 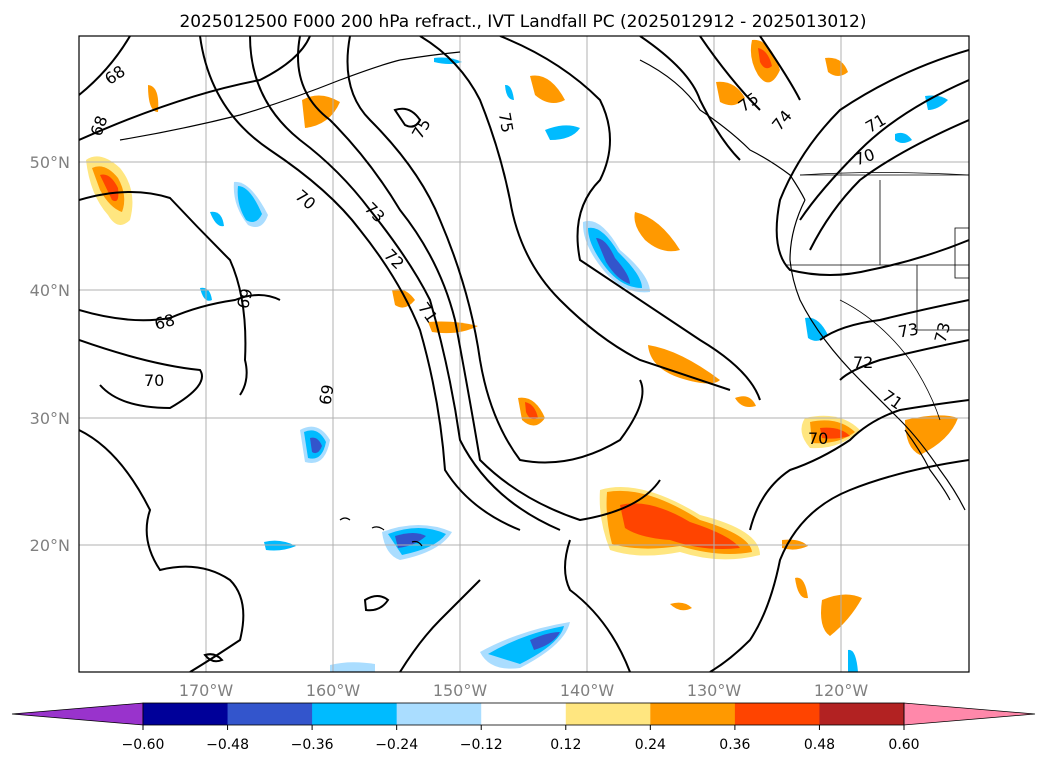 What do you see at coordinates (50, 545) in the screenshot?
I see `lat-tick-label: 20°N` at bounding box center [50, 545].